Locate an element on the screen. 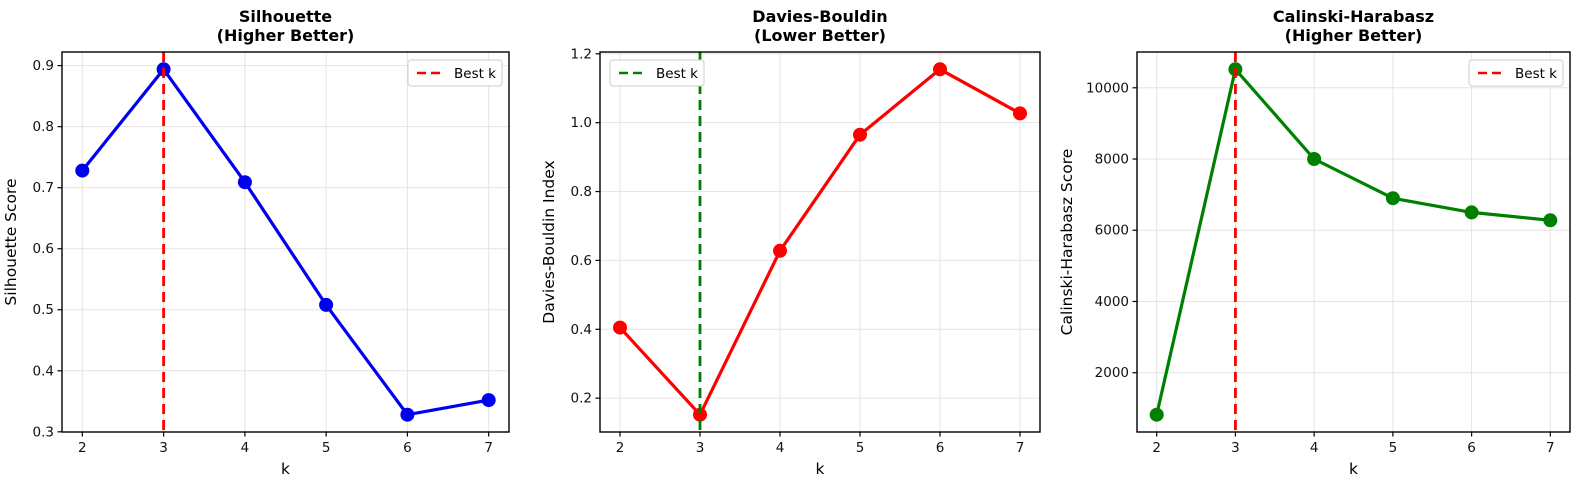 Image resolution: width=1590 pixels, height=489 pixels. chart-title-calinski-harabasz: Calinski-Harabasz (Higher Better) is located at coordinates (1353, 26).